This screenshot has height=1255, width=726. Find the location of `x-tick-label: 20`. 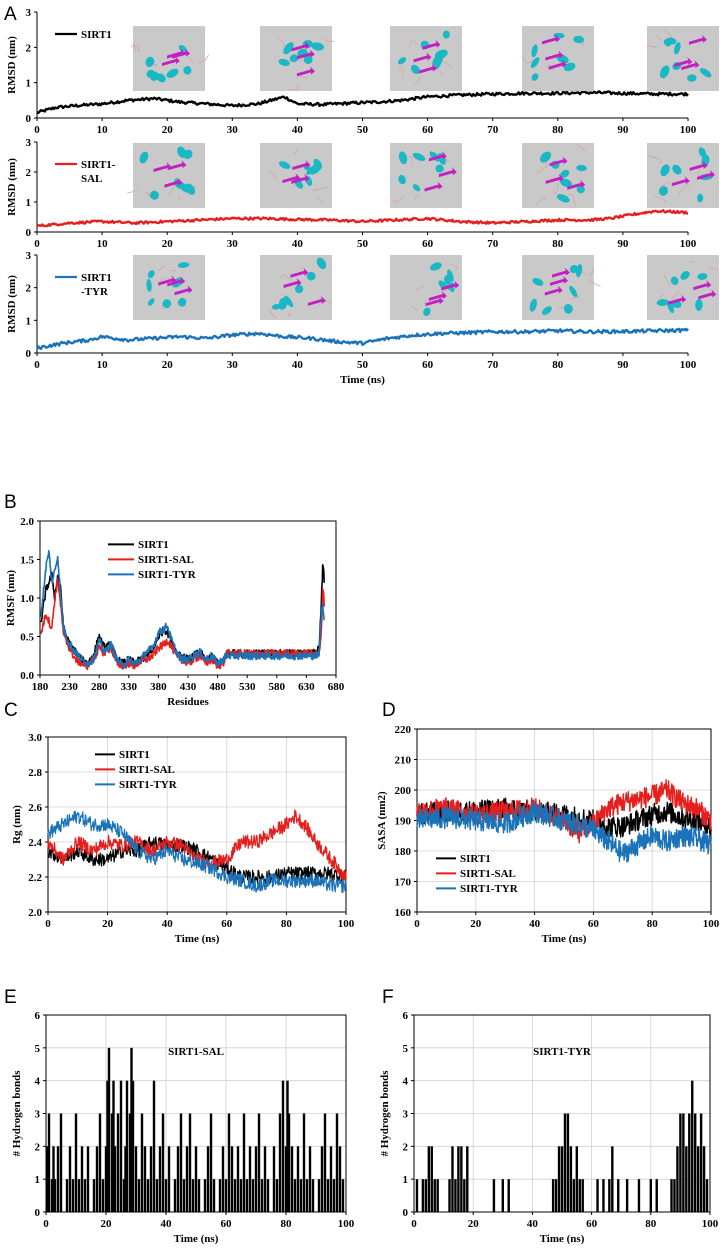

x-tick-label: 20 is located at coordinates (474, 1224).